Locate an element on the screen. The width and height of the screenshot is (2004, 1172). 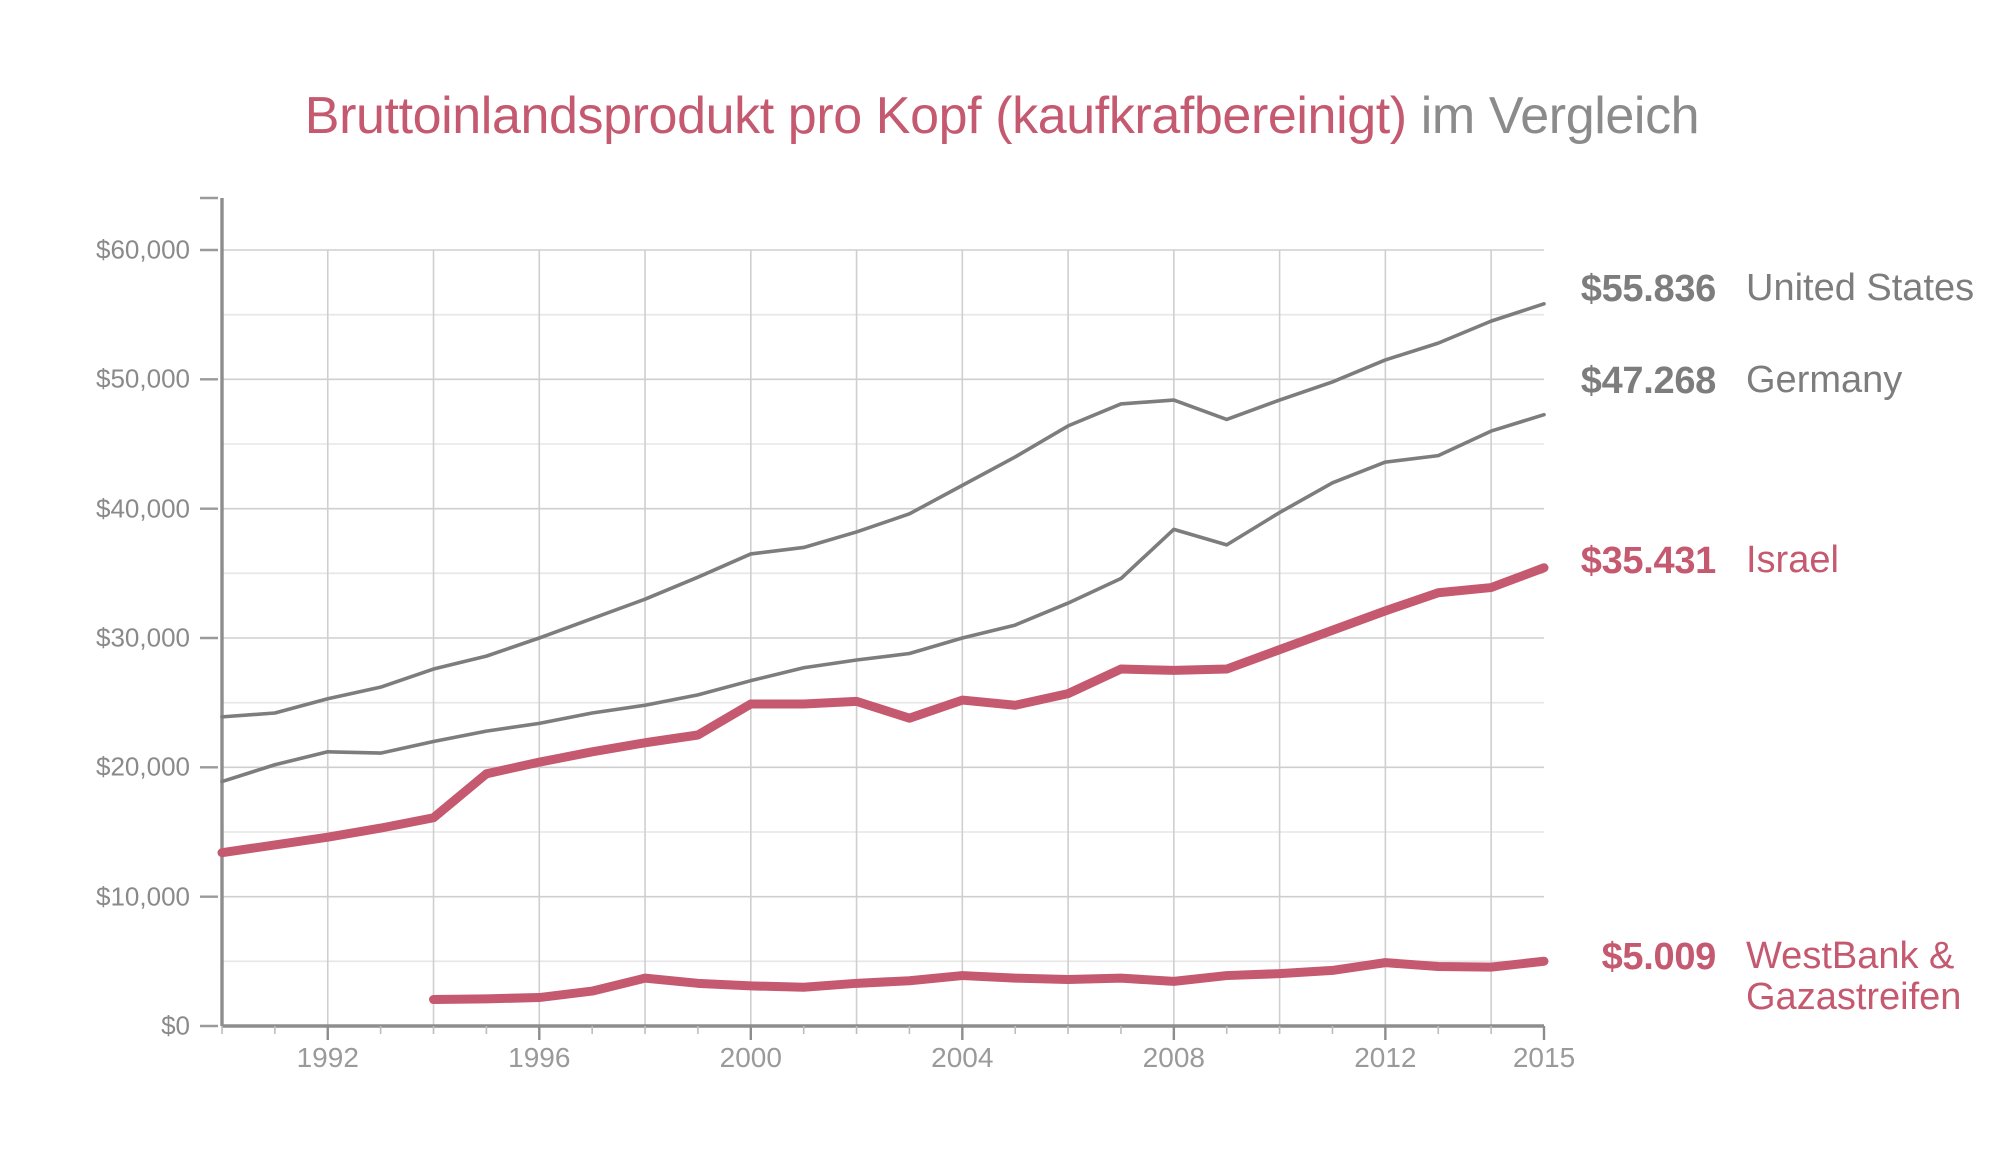
y-tick-label: $50,000 is located at coordinates (143, 378).